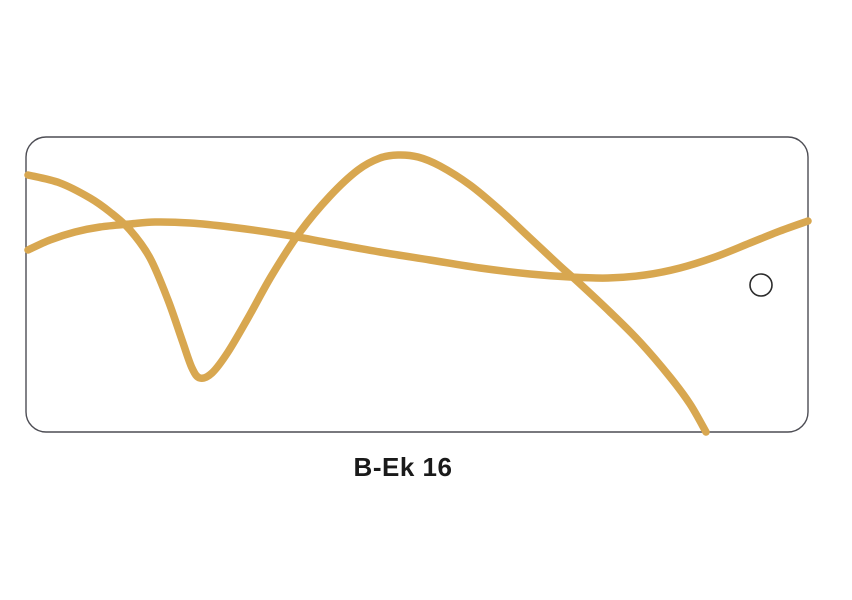  Describe the element at coordinates (403, 467) in the screenshot. I see `figure-caption: B-Ek 16` at that location.